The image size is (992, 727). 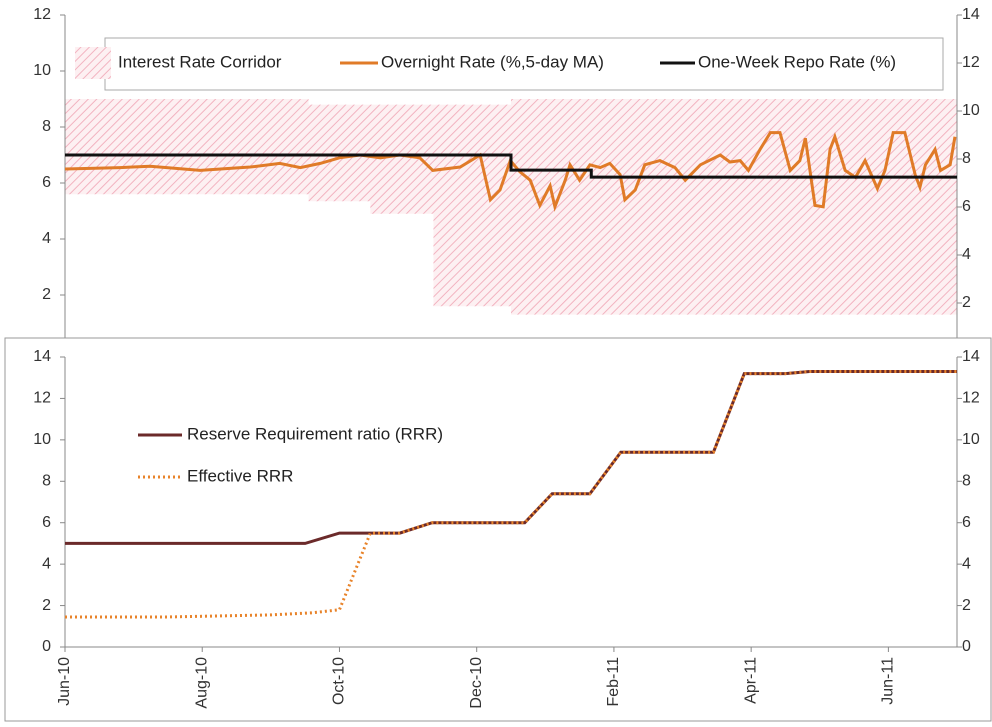 I want to click on legend-label: Reserve Requirement ratio (RRR), so click(x=315, y=433).